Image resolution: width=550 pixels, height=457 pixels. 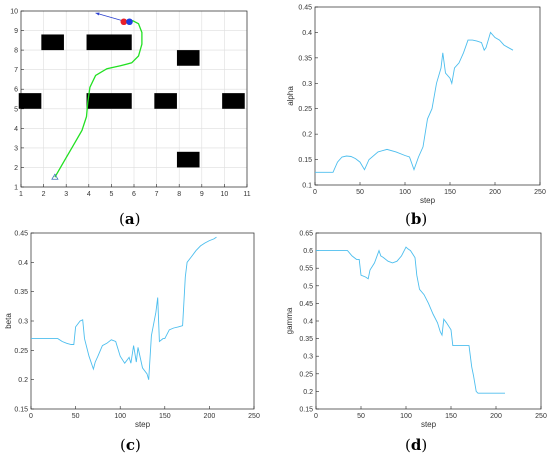 What do you see at coordinates (306, 234) in the screenshot?
I see `y-tick-label: 0.65` at bounding box center [306, 234].